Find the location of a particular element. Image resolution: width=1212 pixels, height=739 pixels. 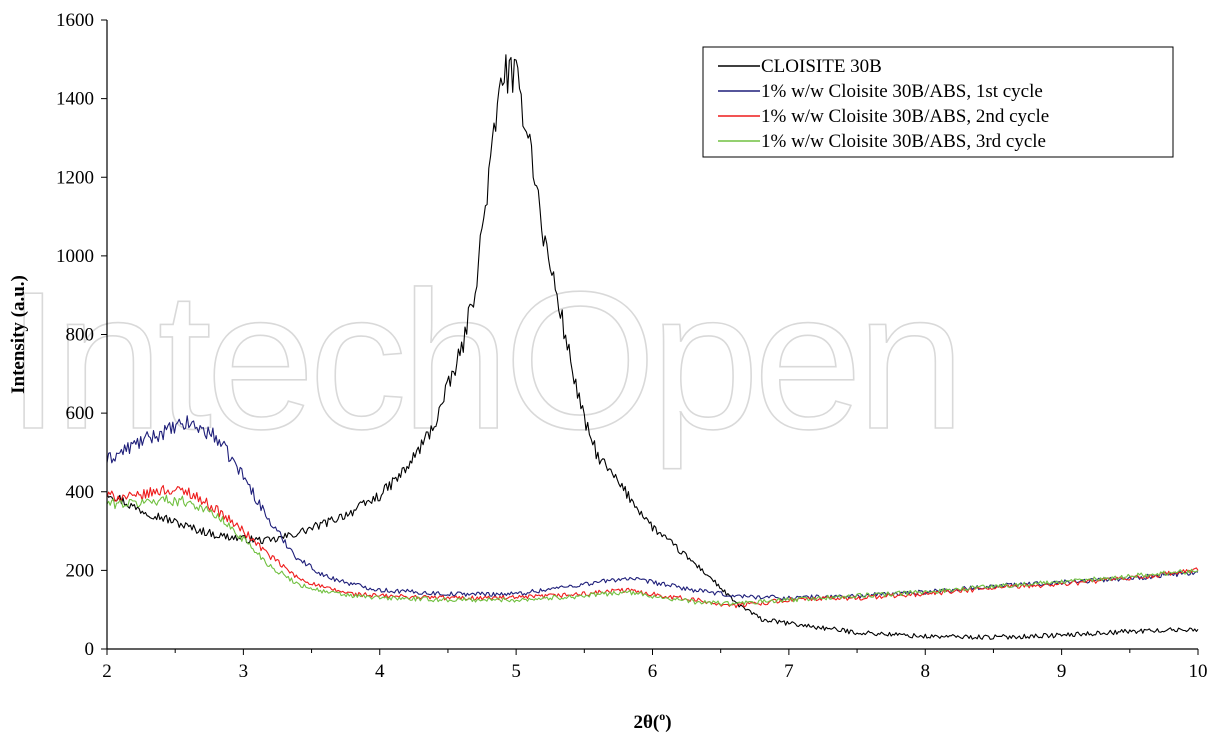

y-tick-label: 600 is located at coordinates (80, 413).